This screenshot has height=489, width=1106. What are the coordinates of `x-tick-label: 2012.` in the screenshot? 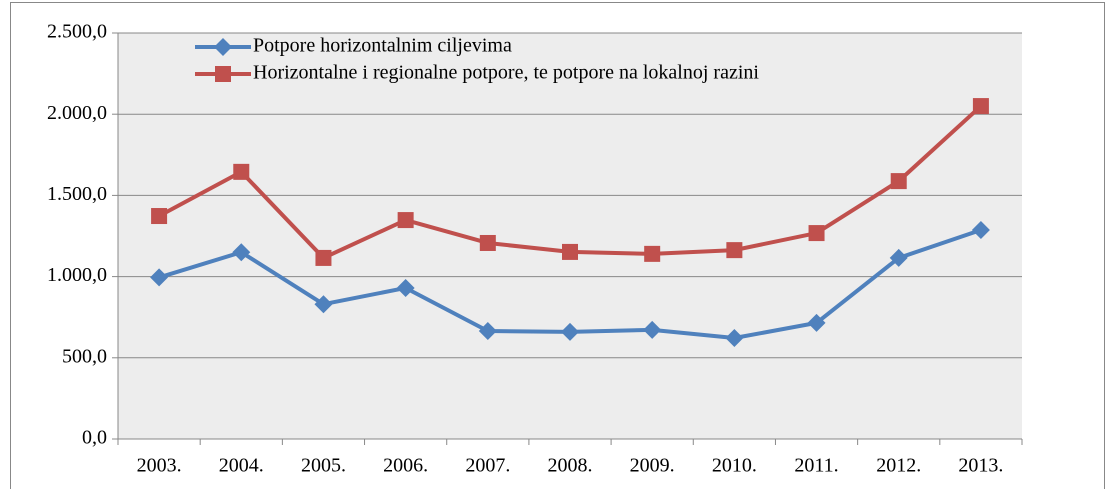 It's located at (898, 466).